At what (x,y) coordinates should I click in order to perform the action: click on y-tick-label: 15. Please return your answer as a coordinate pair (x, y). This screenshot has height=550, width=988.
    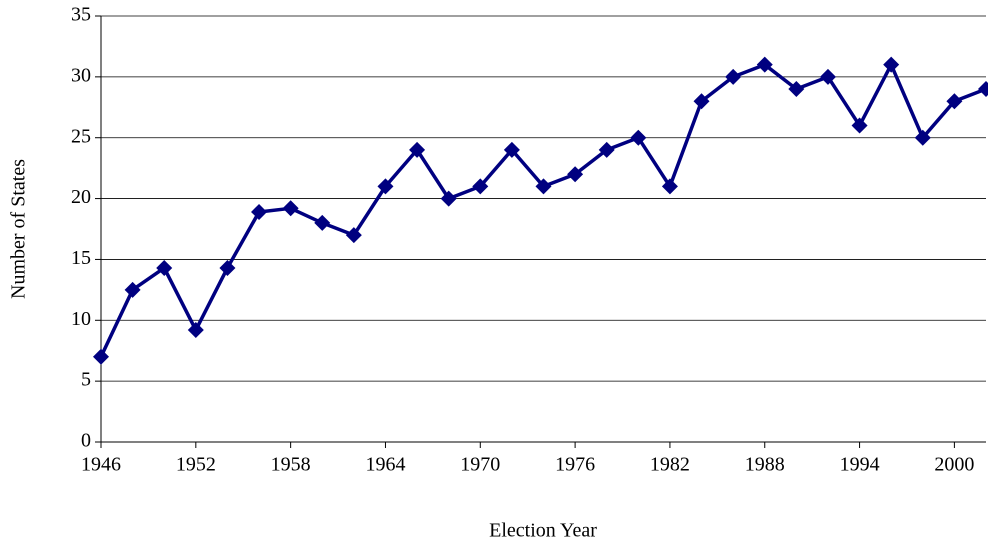
    Looking at the image, I should click on (81, 258).